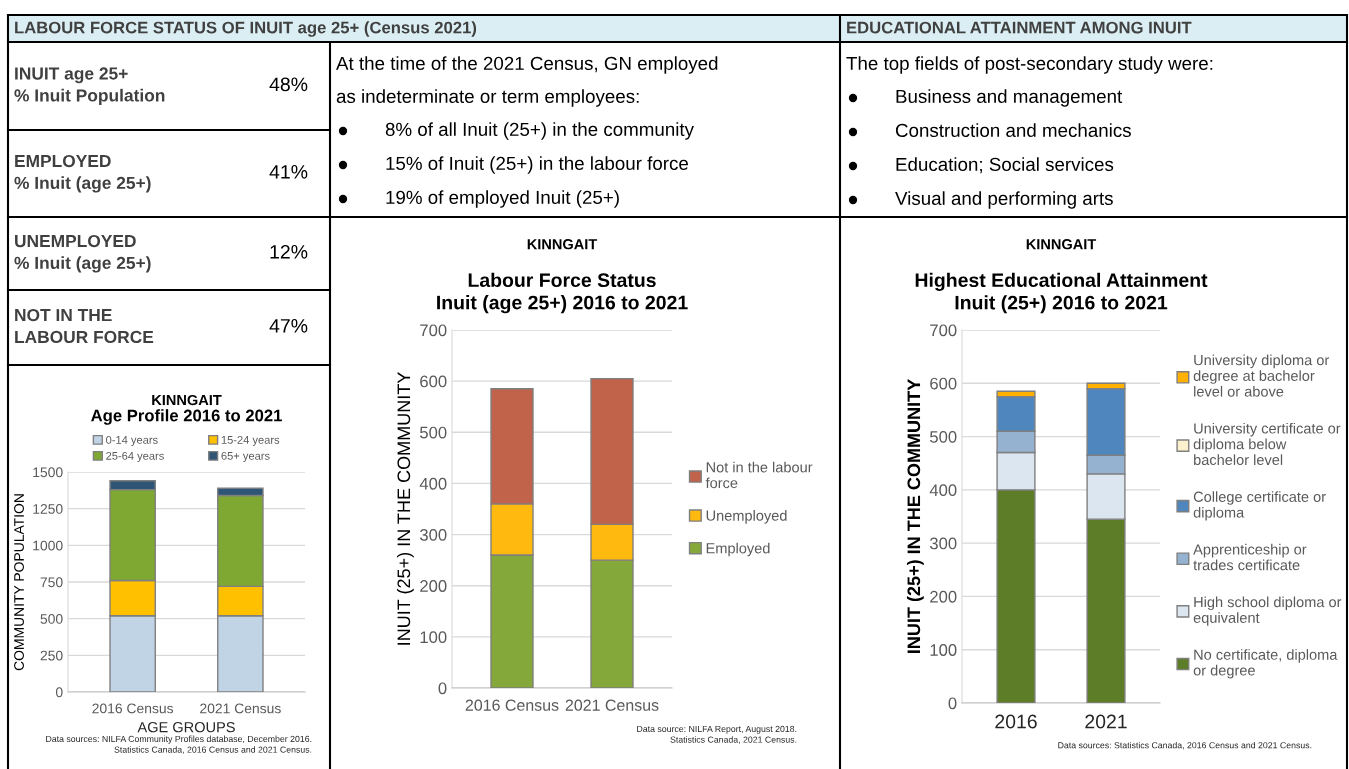 The width and height of the screenshot is (1349, 769). What do you see at coordinates (288, 172) in the screenshot?
I see `text: 41%` at bounding box center [288, 172].